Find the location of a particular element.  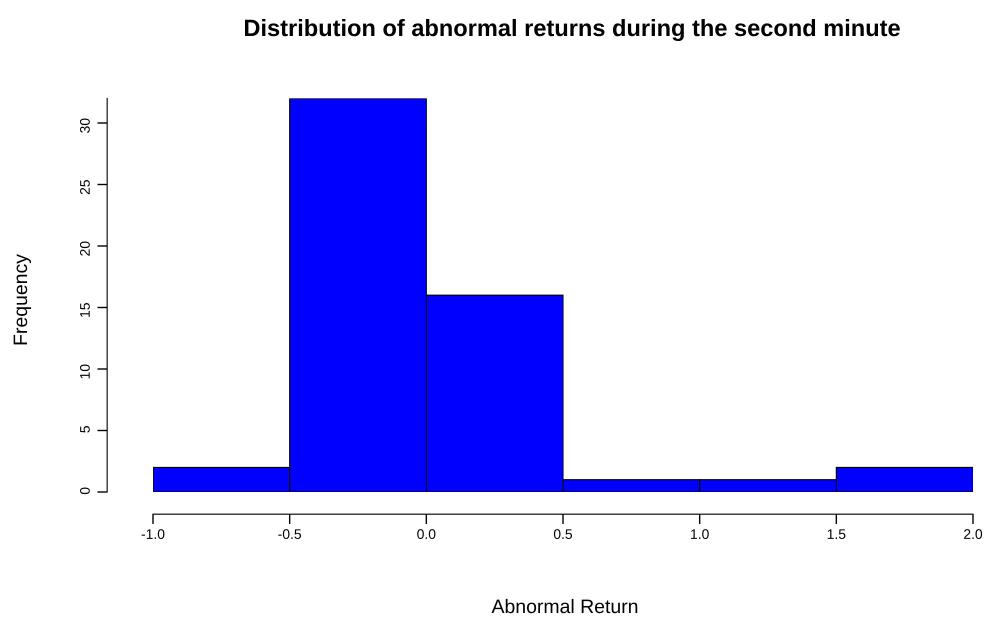

y-tick-label: 30 is located at coordinates (85, 125).